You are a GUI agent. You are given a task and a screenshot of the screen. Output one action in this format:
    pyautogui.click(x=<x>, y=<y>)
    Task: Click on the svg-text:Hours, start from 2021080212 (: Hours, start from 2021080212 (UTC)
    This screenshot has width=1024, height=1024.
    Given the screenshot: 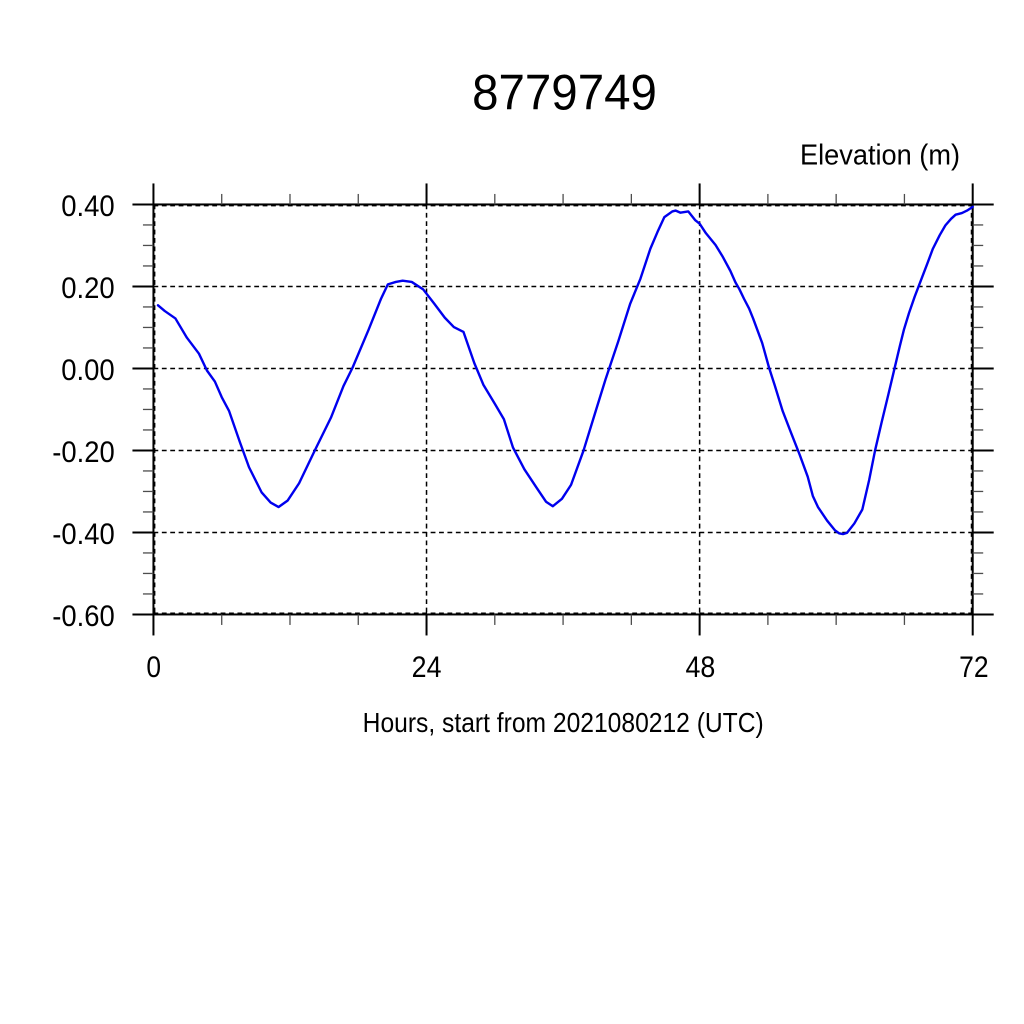 What is the action you would take?
    pyautogui.click(x=563, y=722)
    